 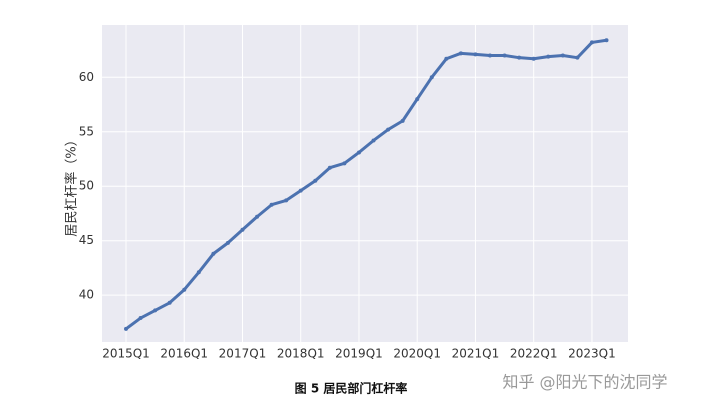 I want to click on x-tick-label: 2023Q1, so click(x=592, y=354).